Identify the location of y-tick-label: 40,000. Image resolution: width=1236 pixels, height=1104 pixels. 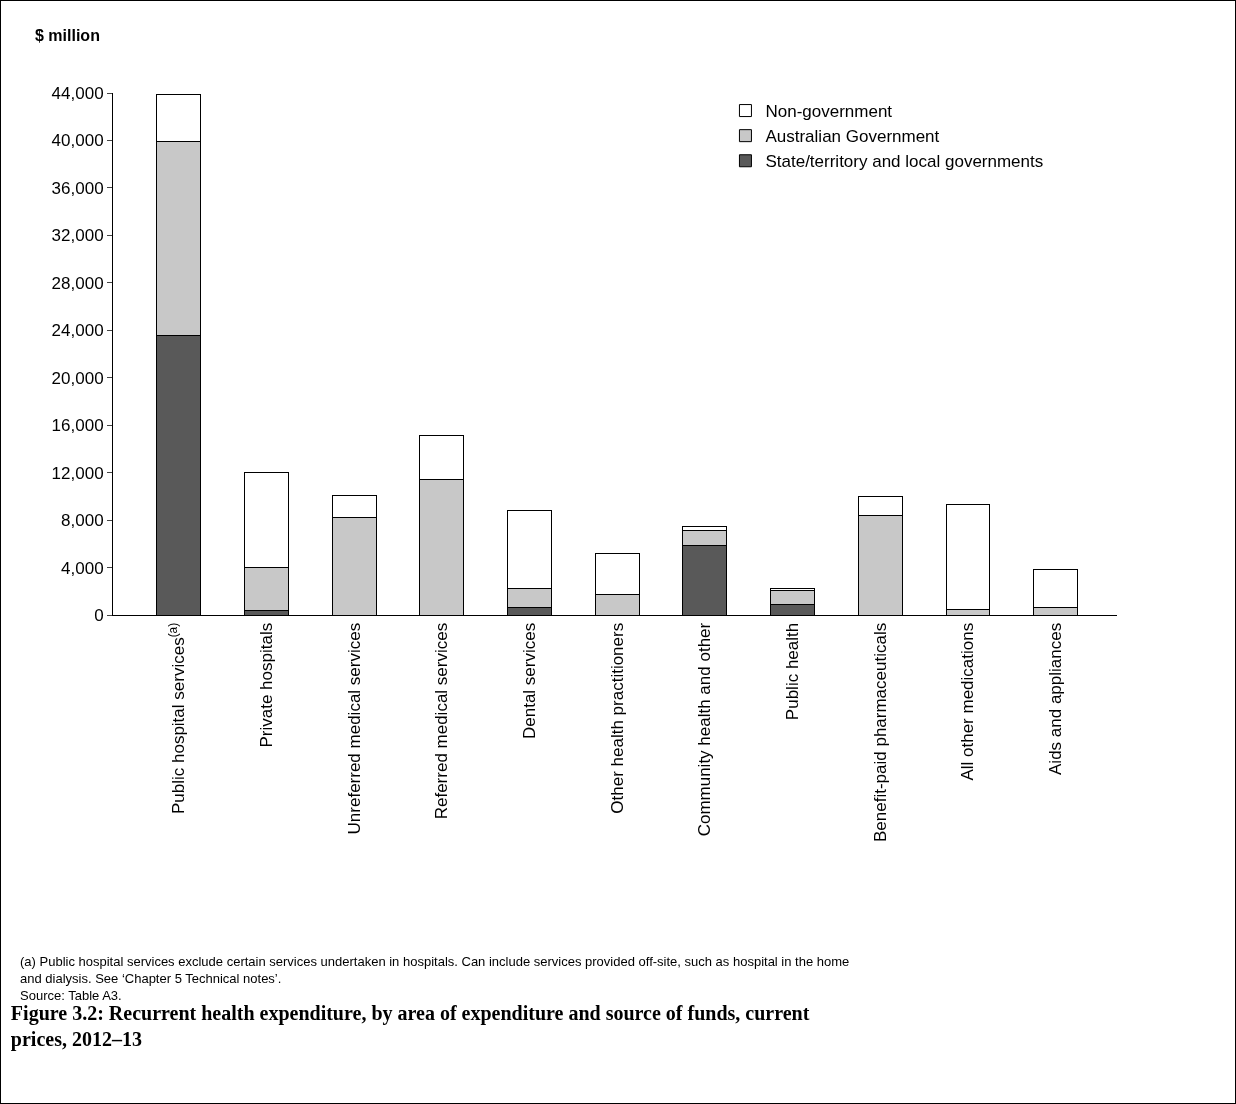
(77, 141).